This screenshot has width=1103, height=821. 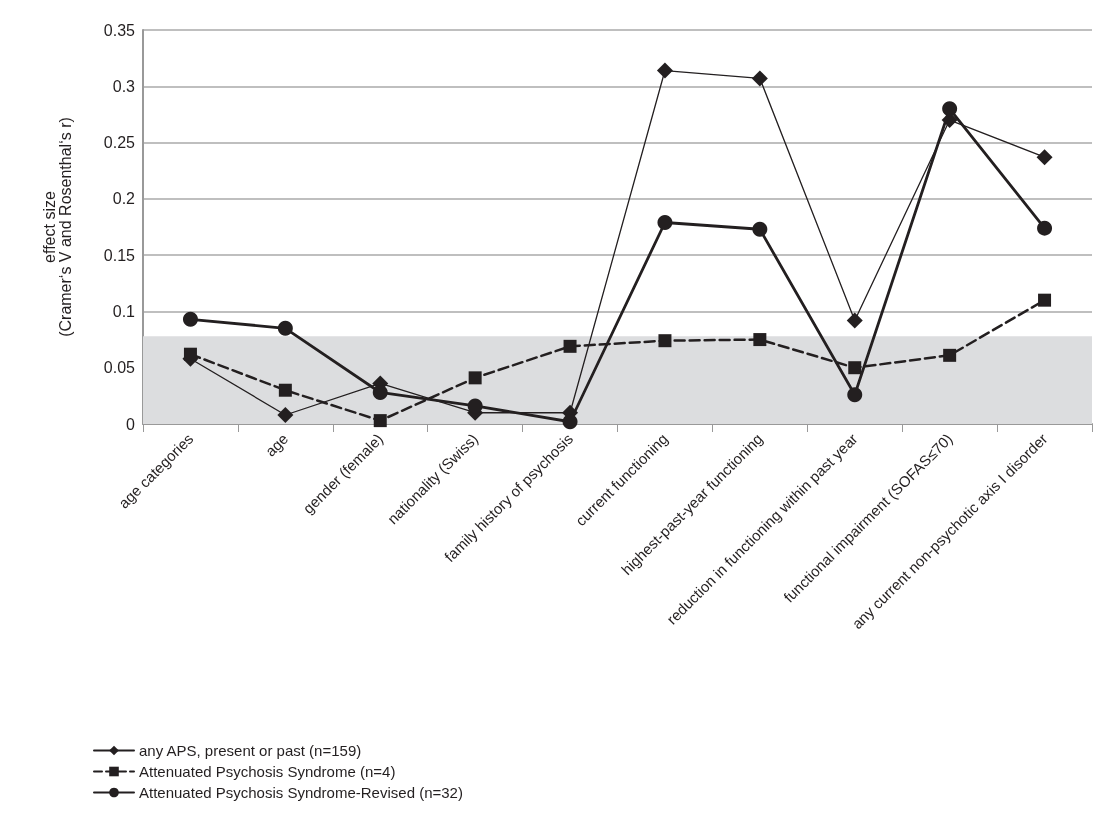 What do you see at coordinates (124, 86) in the screenshot?
I see `y-tick-label: 0.3` at bounding box center [124, 86].